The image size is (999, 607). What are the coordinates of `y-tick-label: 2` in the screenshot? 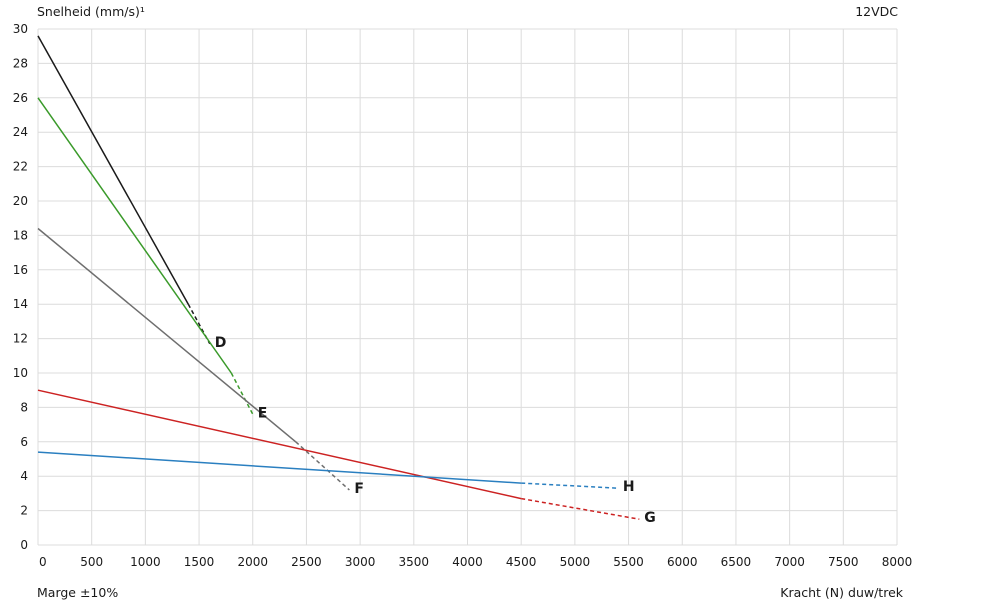 It's located at (24, 511).